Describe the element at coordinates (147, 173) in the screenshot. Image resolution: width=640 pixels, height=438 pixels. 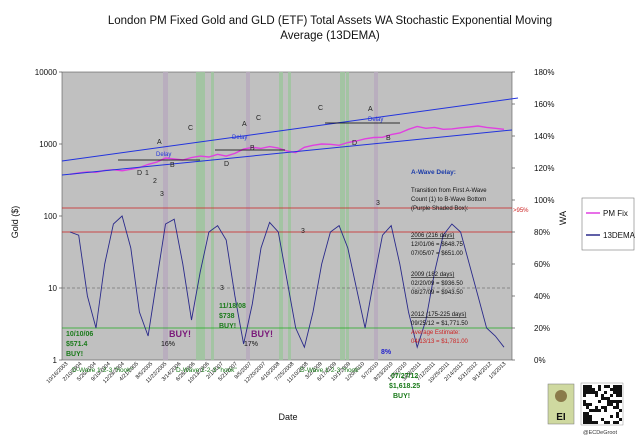
I see `wave-label-1: 1` at that location.